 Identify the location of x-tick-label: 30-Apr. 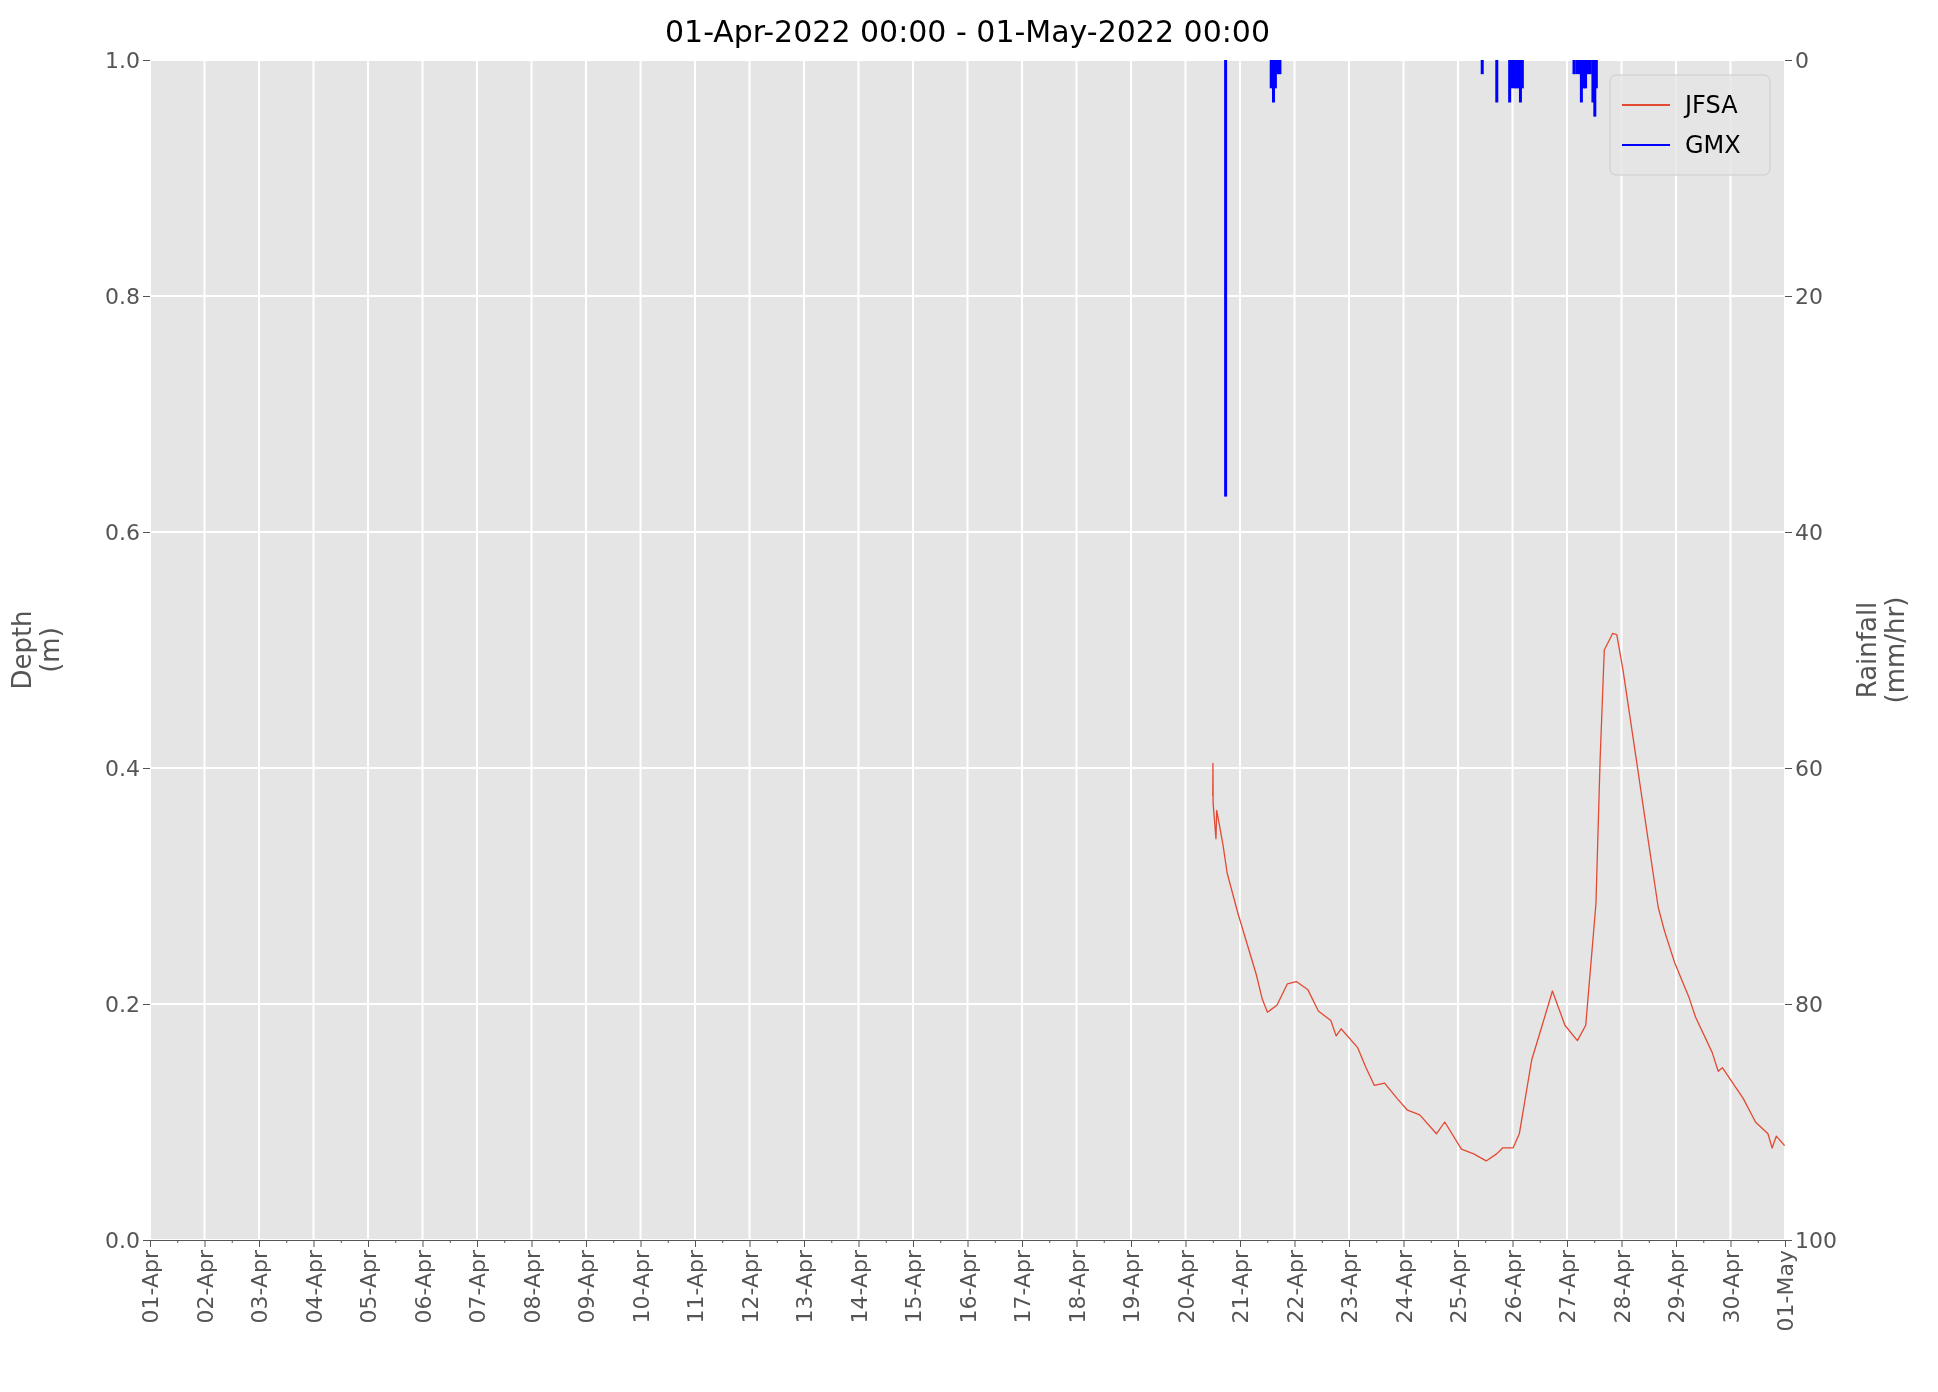
(1731, 1286).